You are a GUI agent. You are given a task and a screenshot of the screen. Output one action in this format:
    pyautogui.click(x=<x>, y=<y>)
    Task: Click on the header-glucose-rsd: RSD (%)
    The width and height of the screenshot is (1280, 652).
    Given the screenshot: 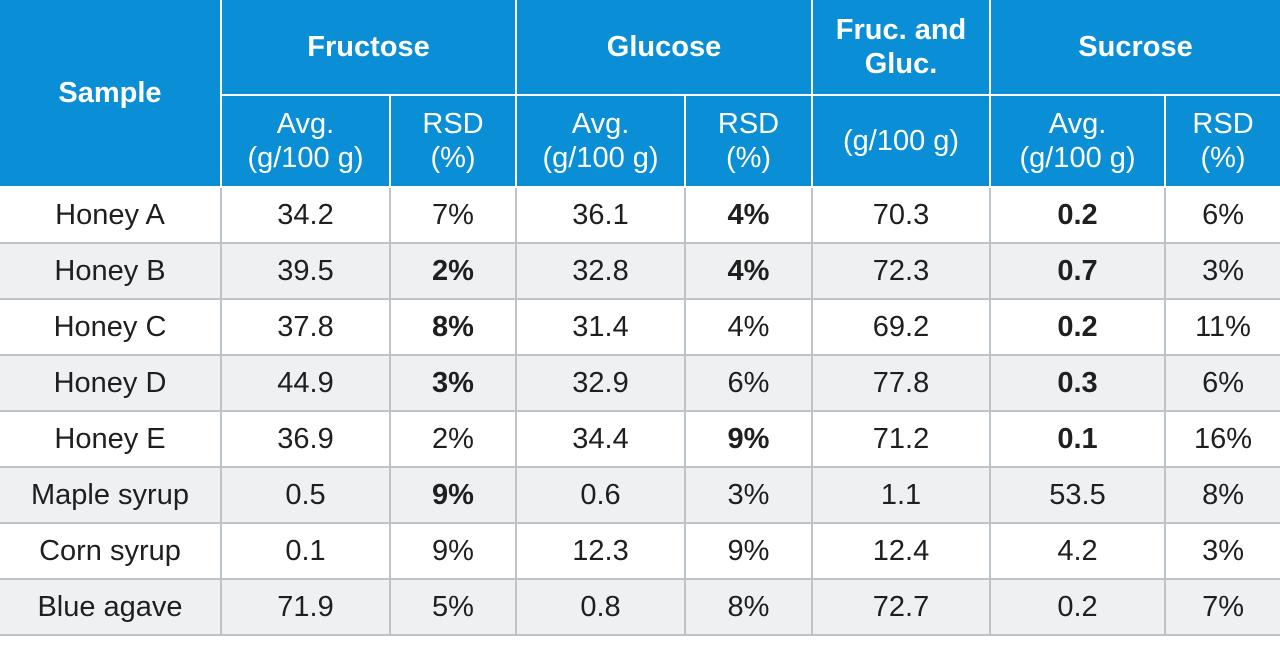 What is the action you would take?
    pyautogui.click(x=749, y=141)
    